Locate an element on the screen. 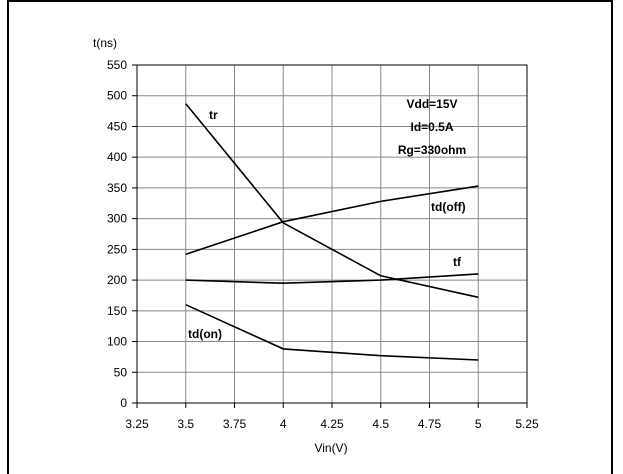 This screenshot has height=474, width=623. x-tick-label: 4.75 is located at coordinates (430, 424).